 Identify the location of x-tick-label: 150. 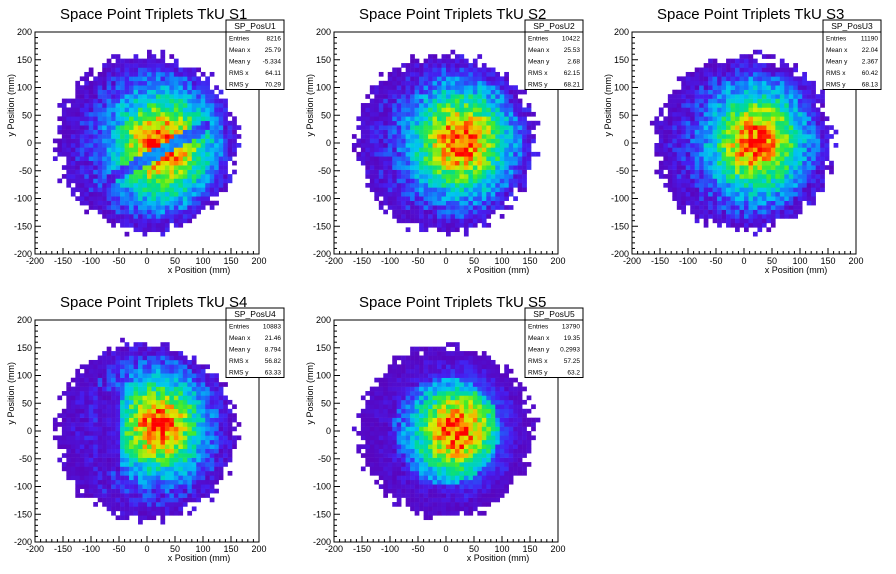
(827, 261).